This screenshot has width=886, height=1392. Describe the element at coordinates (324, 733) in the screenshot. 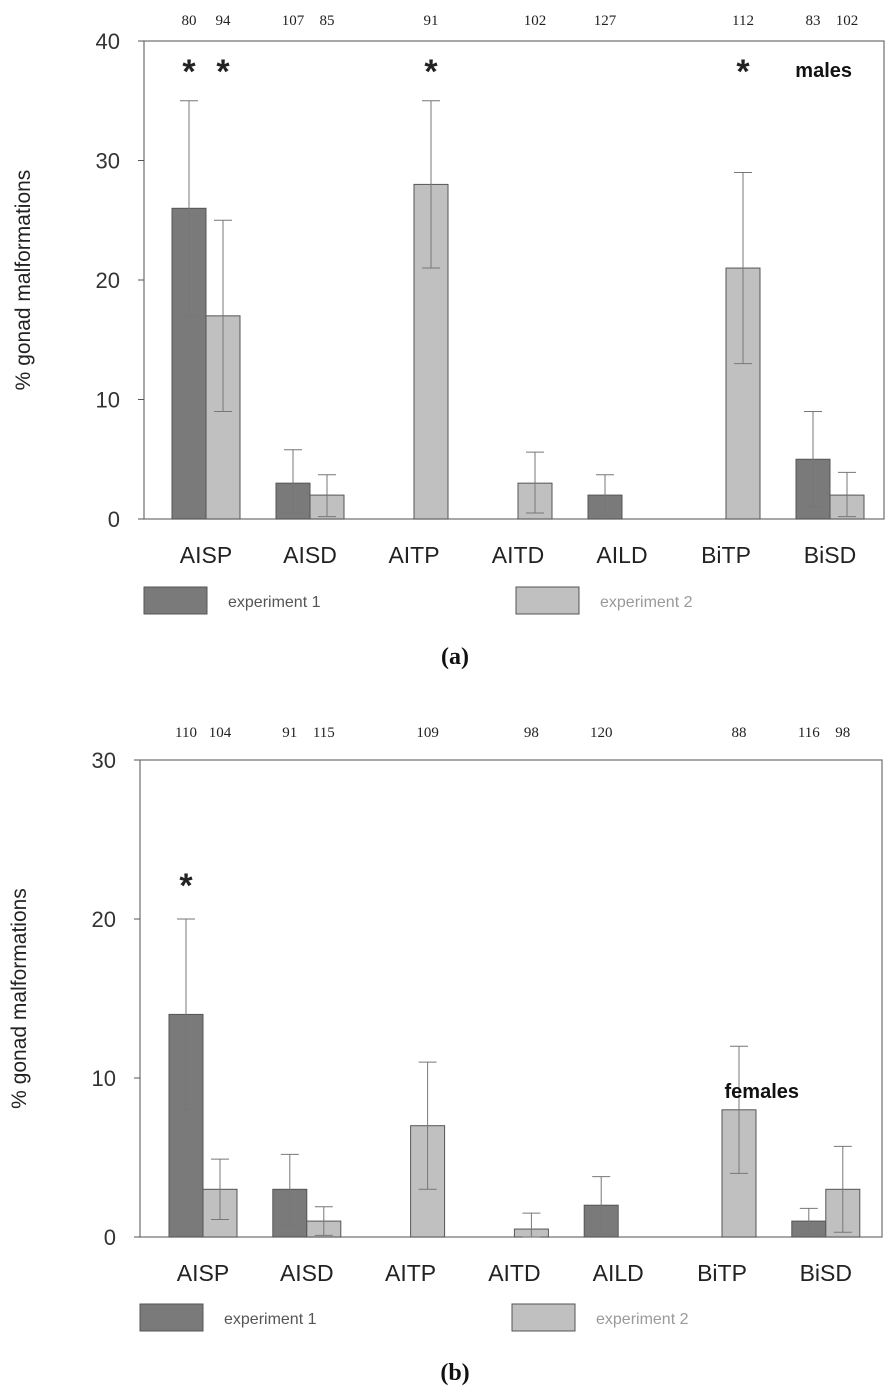

I see `sample-size-label: 115` at that location.